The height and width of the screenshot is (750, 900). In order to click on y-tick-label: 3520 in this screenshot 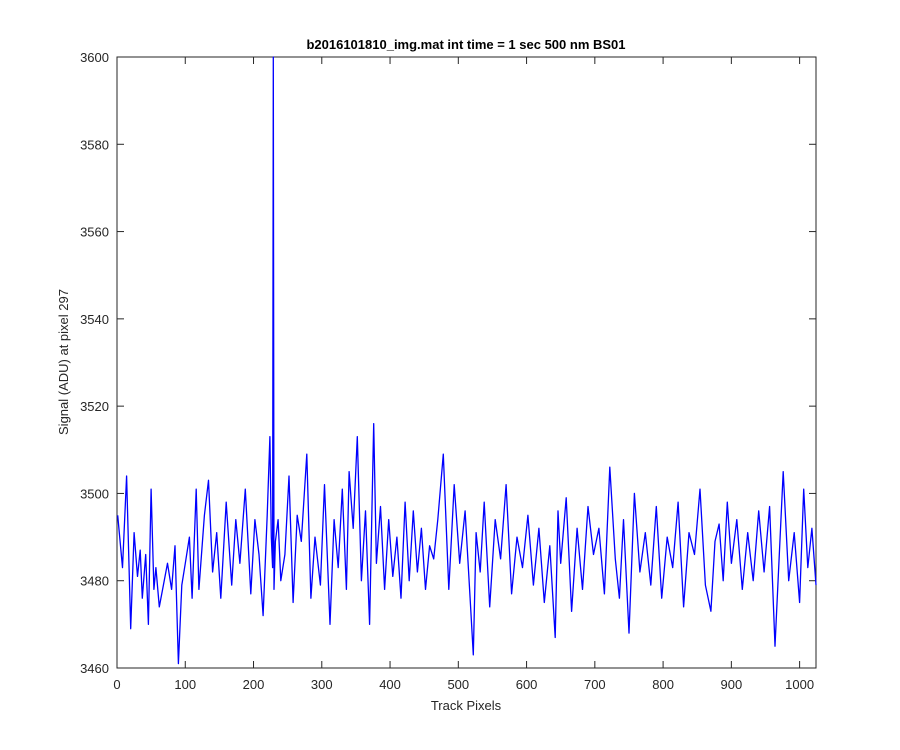, I will do `click(94, 406)`.